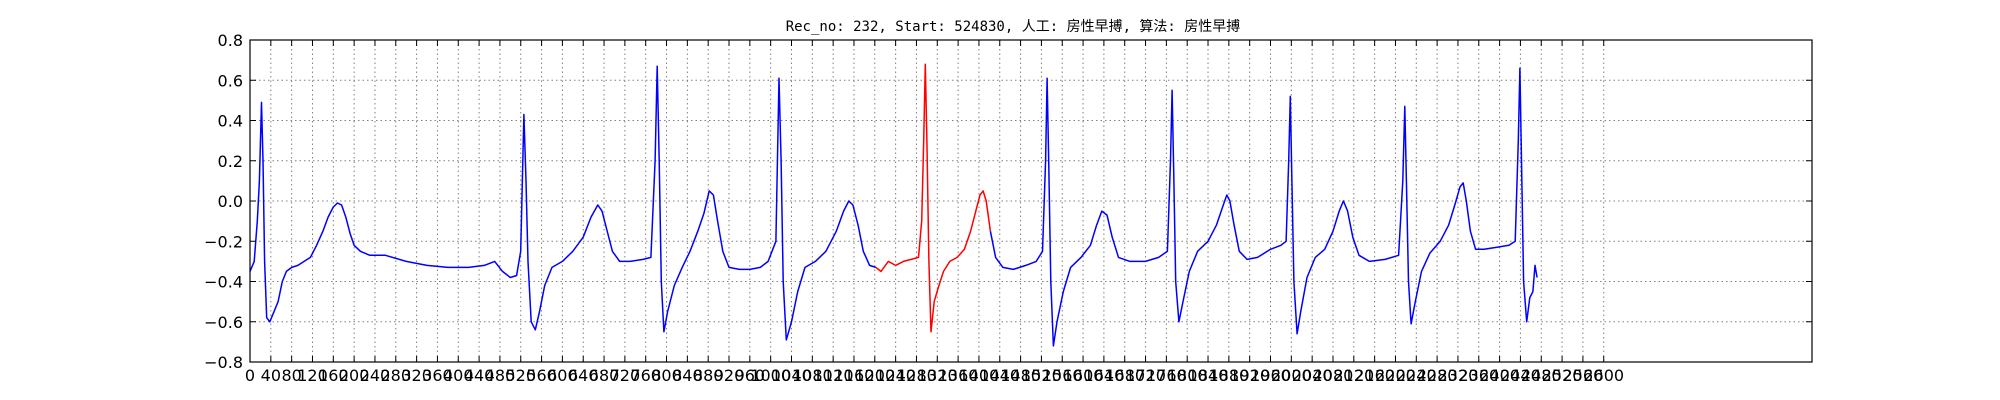 This screenshot has height=400, width=2000. I want to click on x-tick-label: 960, so click(750, 375).